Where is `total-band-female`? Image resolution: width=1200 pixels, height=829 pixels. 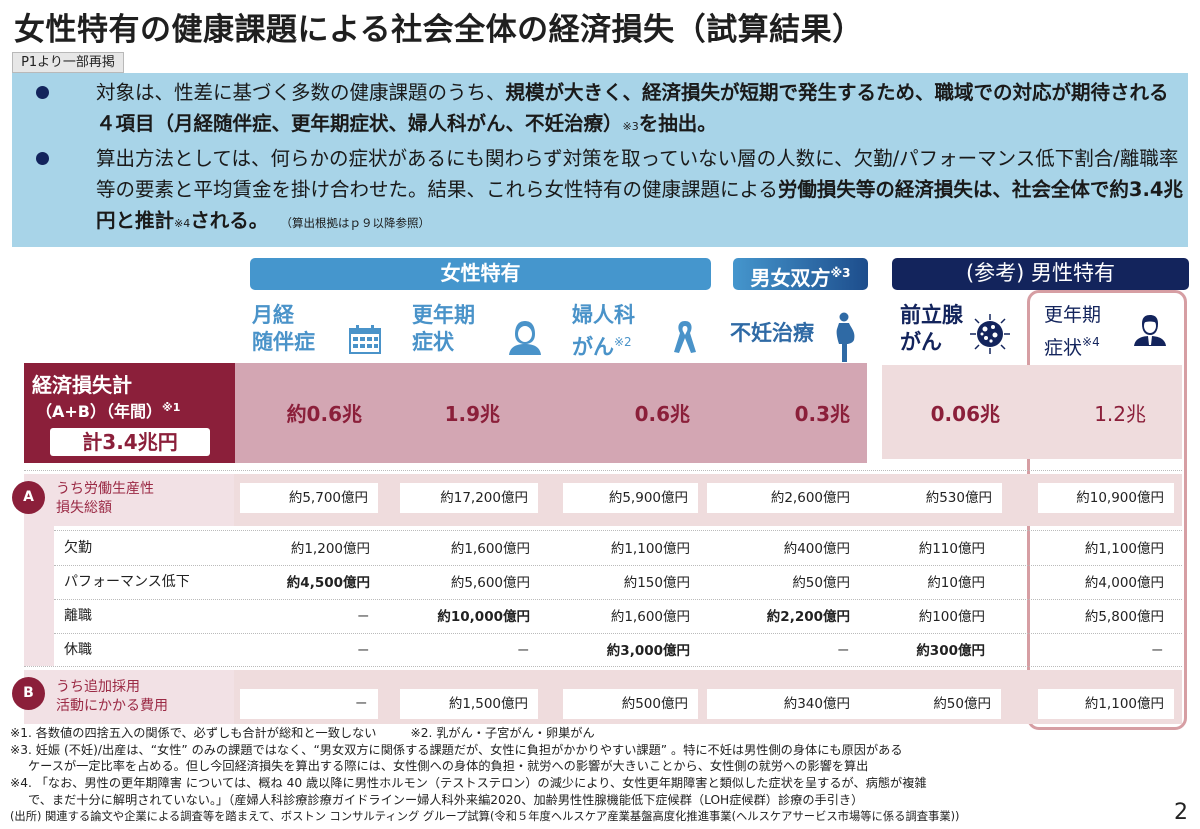 total-band-female is located at coordinates (551, 413).